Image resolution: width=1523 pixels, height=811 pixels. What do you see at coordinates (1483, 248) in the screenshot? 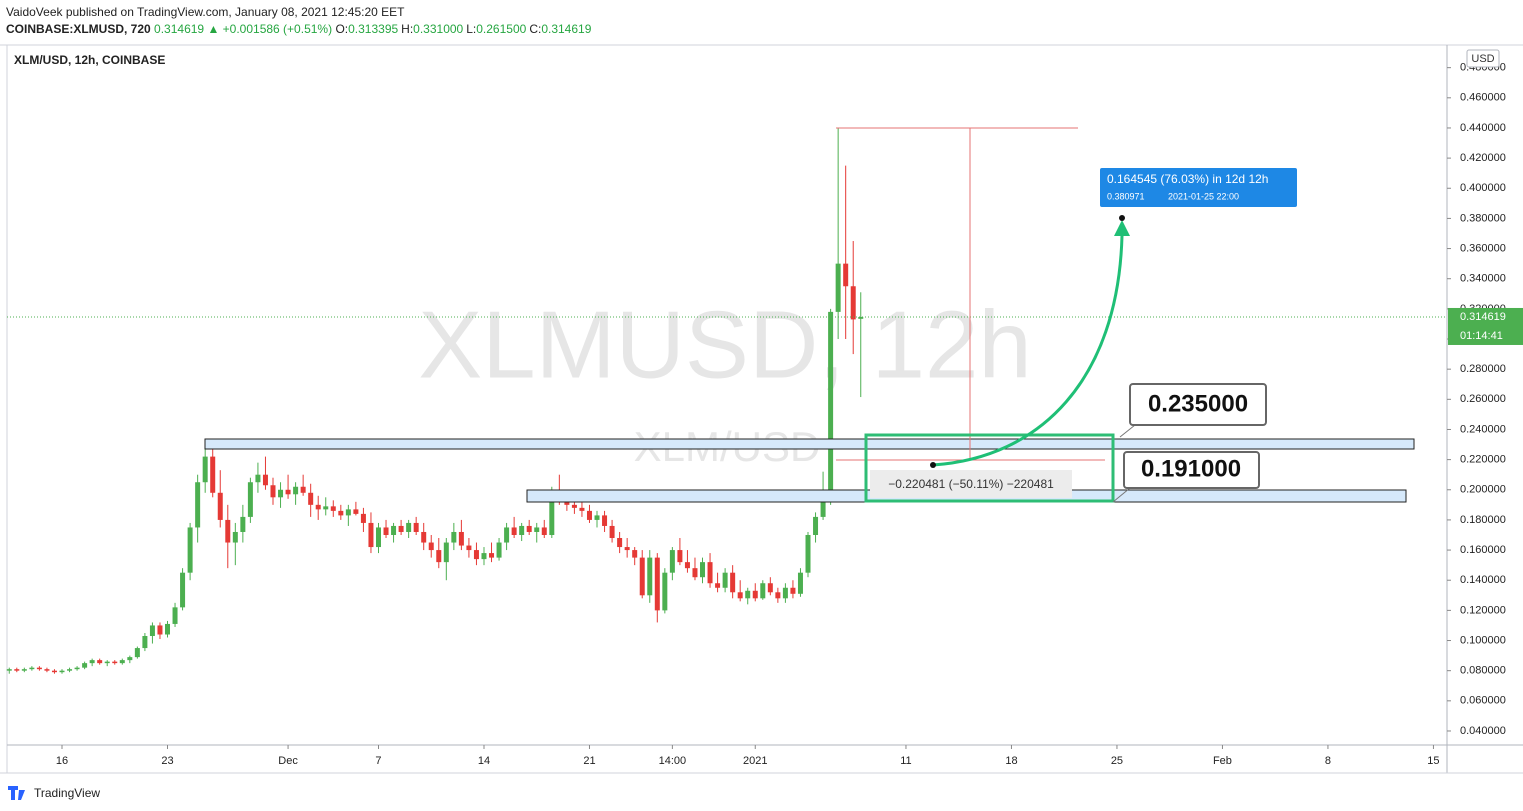
I see `y-tick-label: 0.360000` at bounding box center [1483, 248].